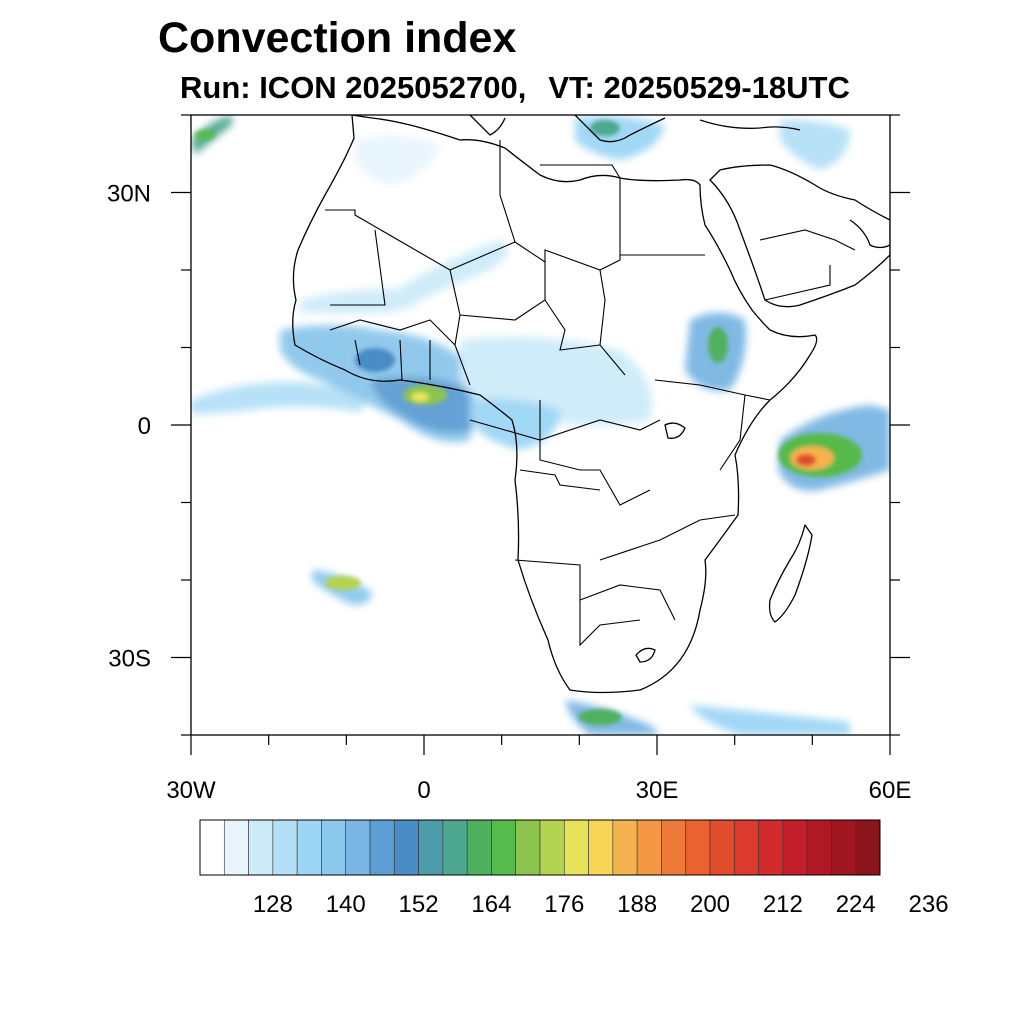 The height and width of the screenshot is (1024, 1024). What do you see at coordinates (560, 480) in the screenshot?
I see `border-angola` at bounding box center [560, 480].